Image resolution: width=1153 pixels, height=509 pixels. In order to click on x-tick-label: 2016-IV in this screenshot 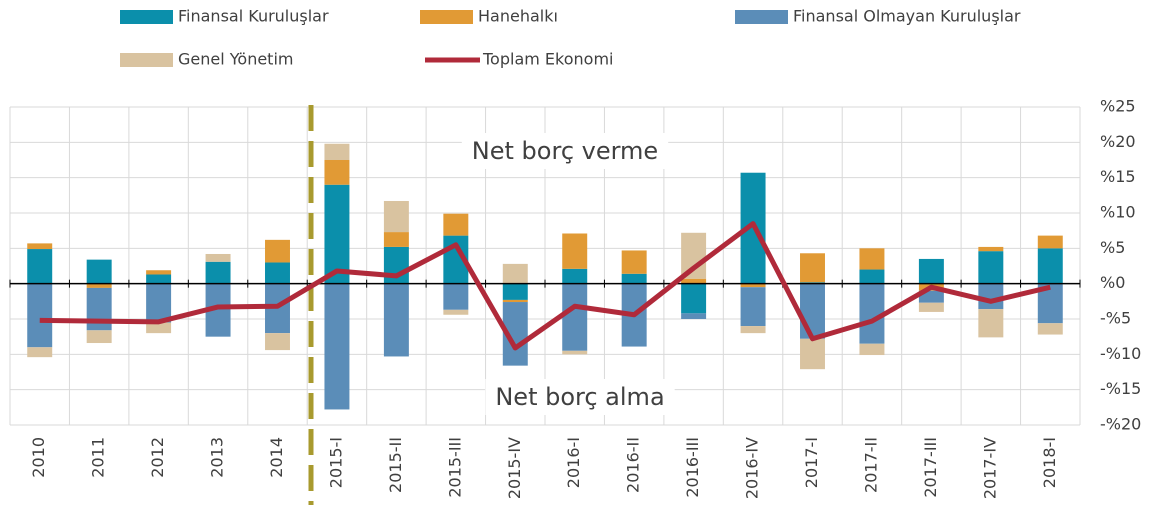, I will do `click(752, 468)`.